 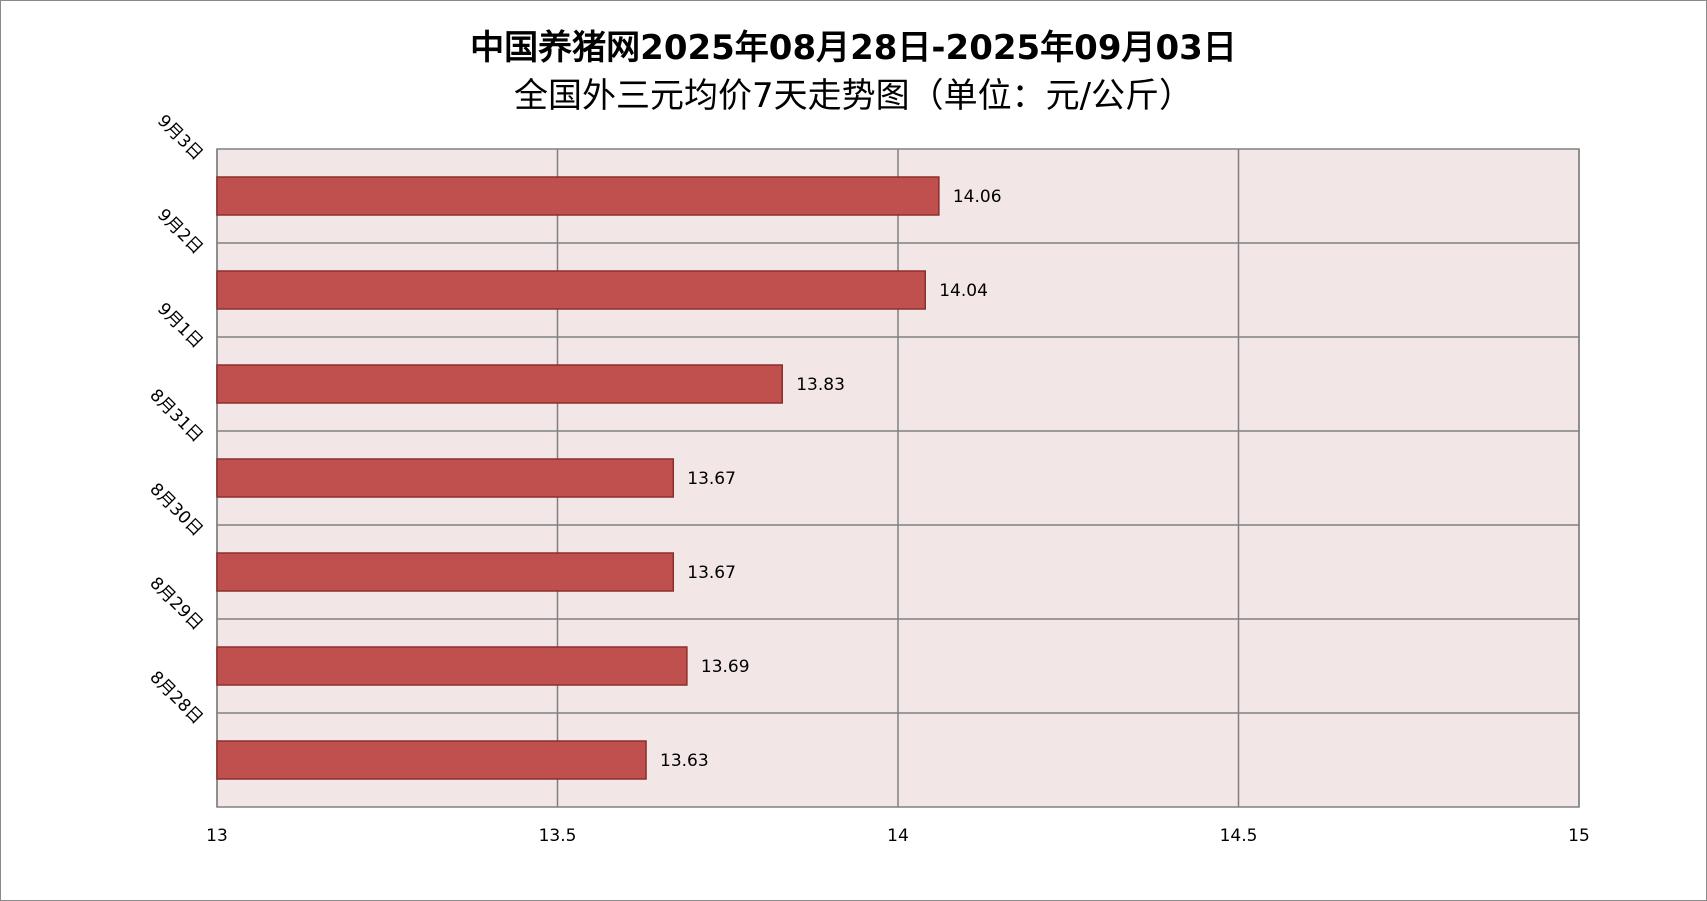 What do you see at coordinates (725, 667) in the screenshot?
I see `bar-value-label: 13.69` at bounding box center [725, 667].